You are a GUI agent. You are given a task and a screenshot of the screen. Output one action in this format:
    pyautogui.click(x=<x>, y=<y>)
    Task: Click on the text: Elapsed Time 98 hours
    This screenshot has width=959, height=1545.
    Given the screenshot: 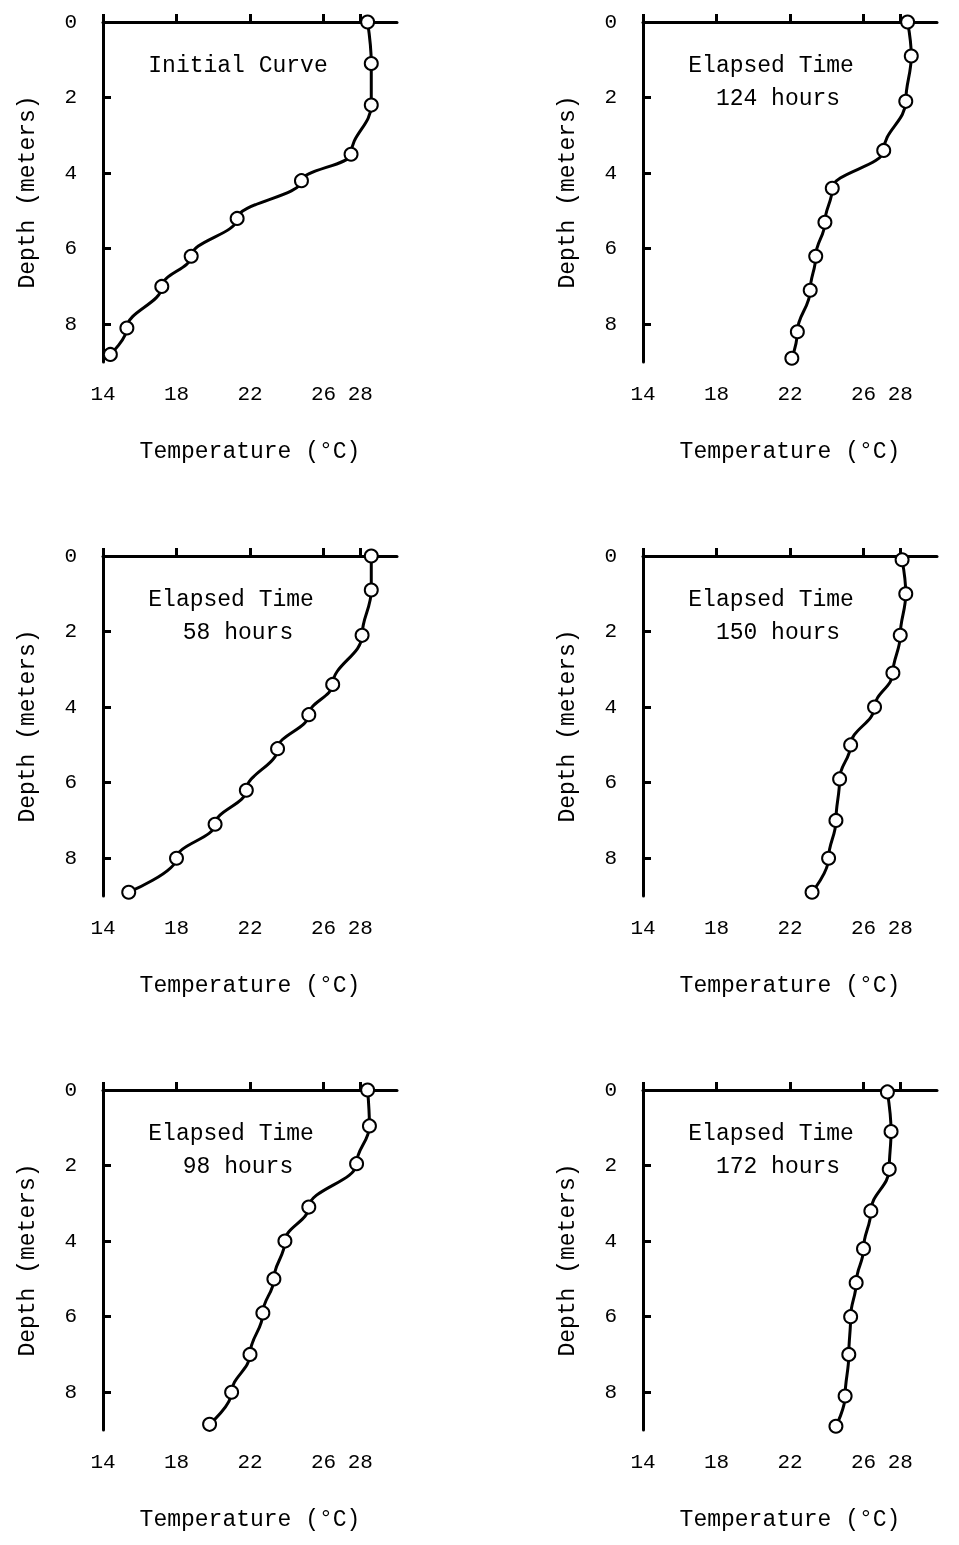 What is the action you would take?
    pyautogui.click(x=238, y=1150)
    